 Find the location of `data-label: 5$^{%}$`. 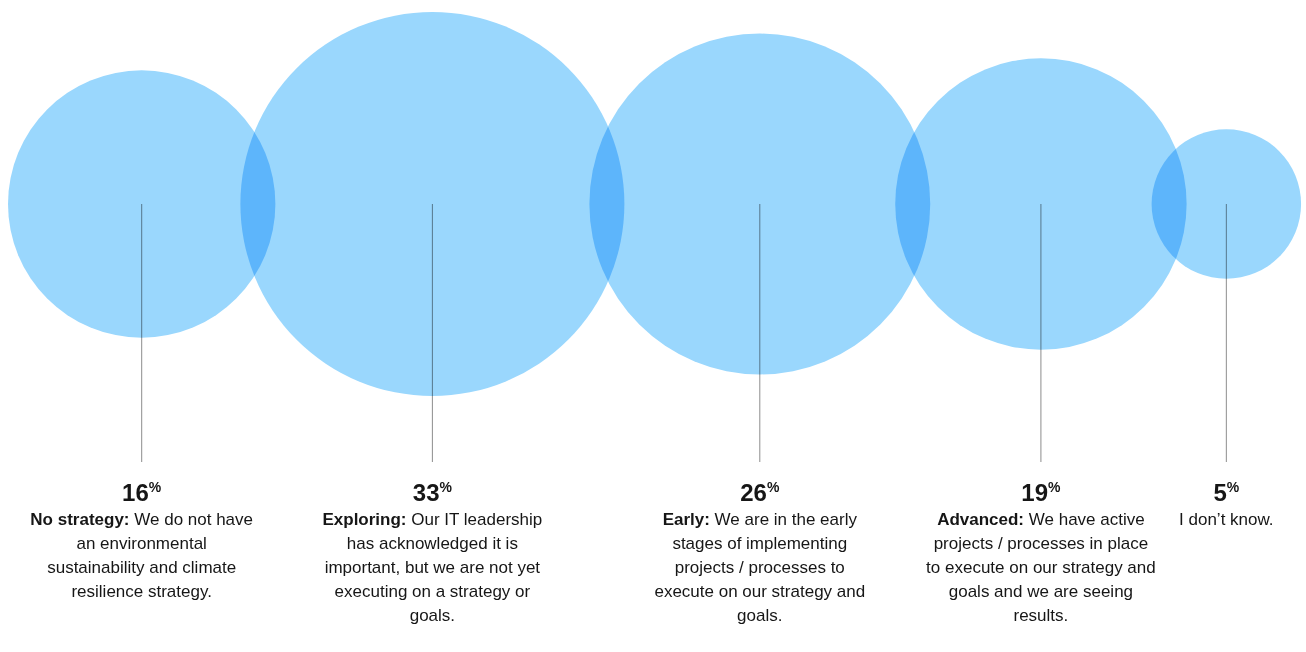

data-label: 5$^{%}$ is located at coordinates (1226, 493).